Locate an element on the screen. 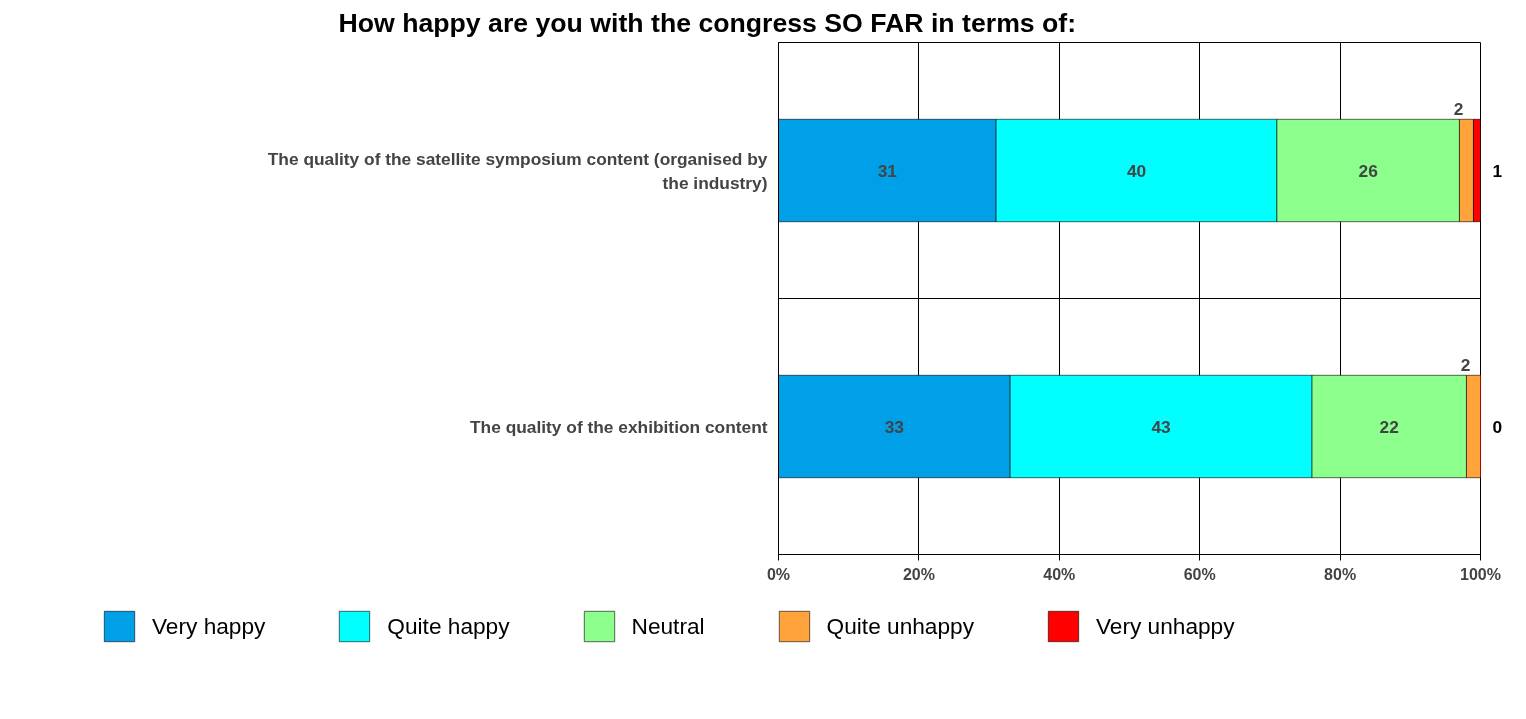 This screenshot has width=1526, height=719. data-label: 33 is located at coordinates (894, 426).